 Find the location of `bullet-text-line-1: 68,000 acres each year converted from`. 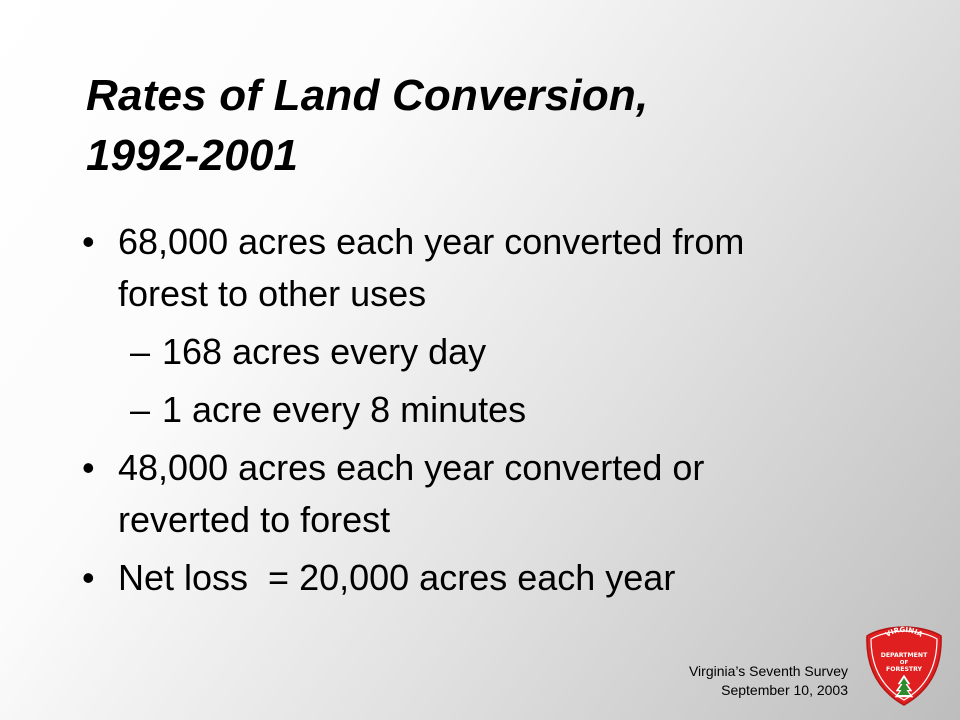

bullet-text-line-1: 68,000 acres each year converted from is located at coordinates (431, 241).